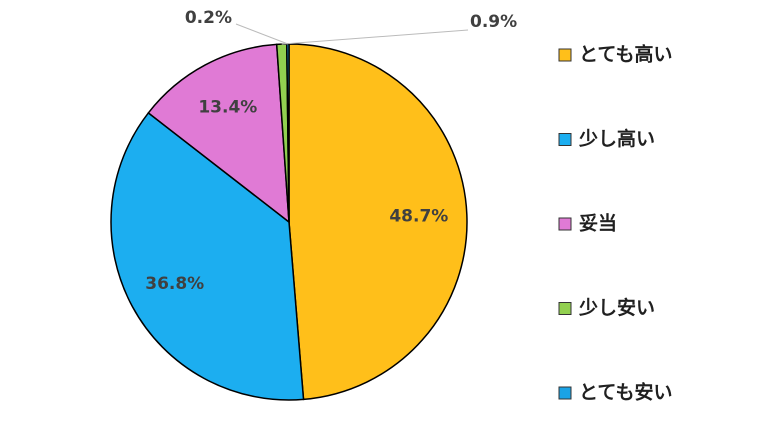  What do you see at coordinates (218, 133) in the screenshot?
I see `pie-slice` at bounding box center [218, 133].